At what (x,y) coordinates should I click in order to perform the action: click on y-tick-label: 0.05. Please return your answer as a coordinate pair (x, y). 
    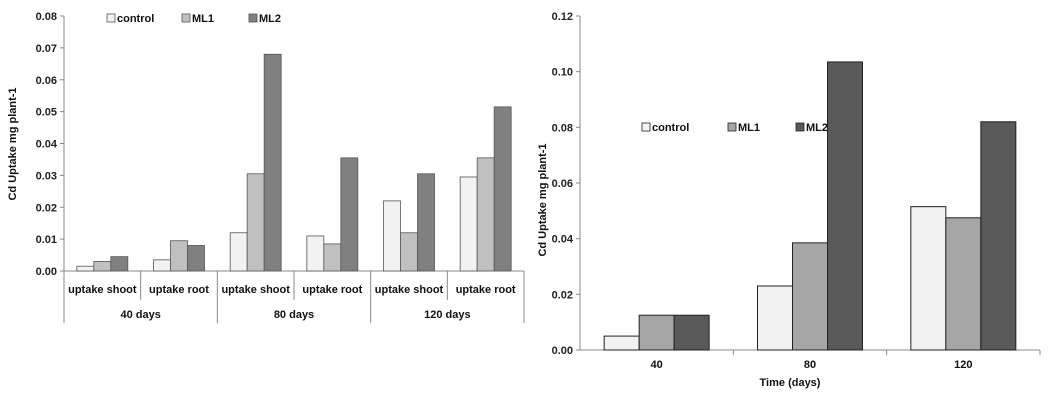
    Looking at the image, I should click on (46, 113).